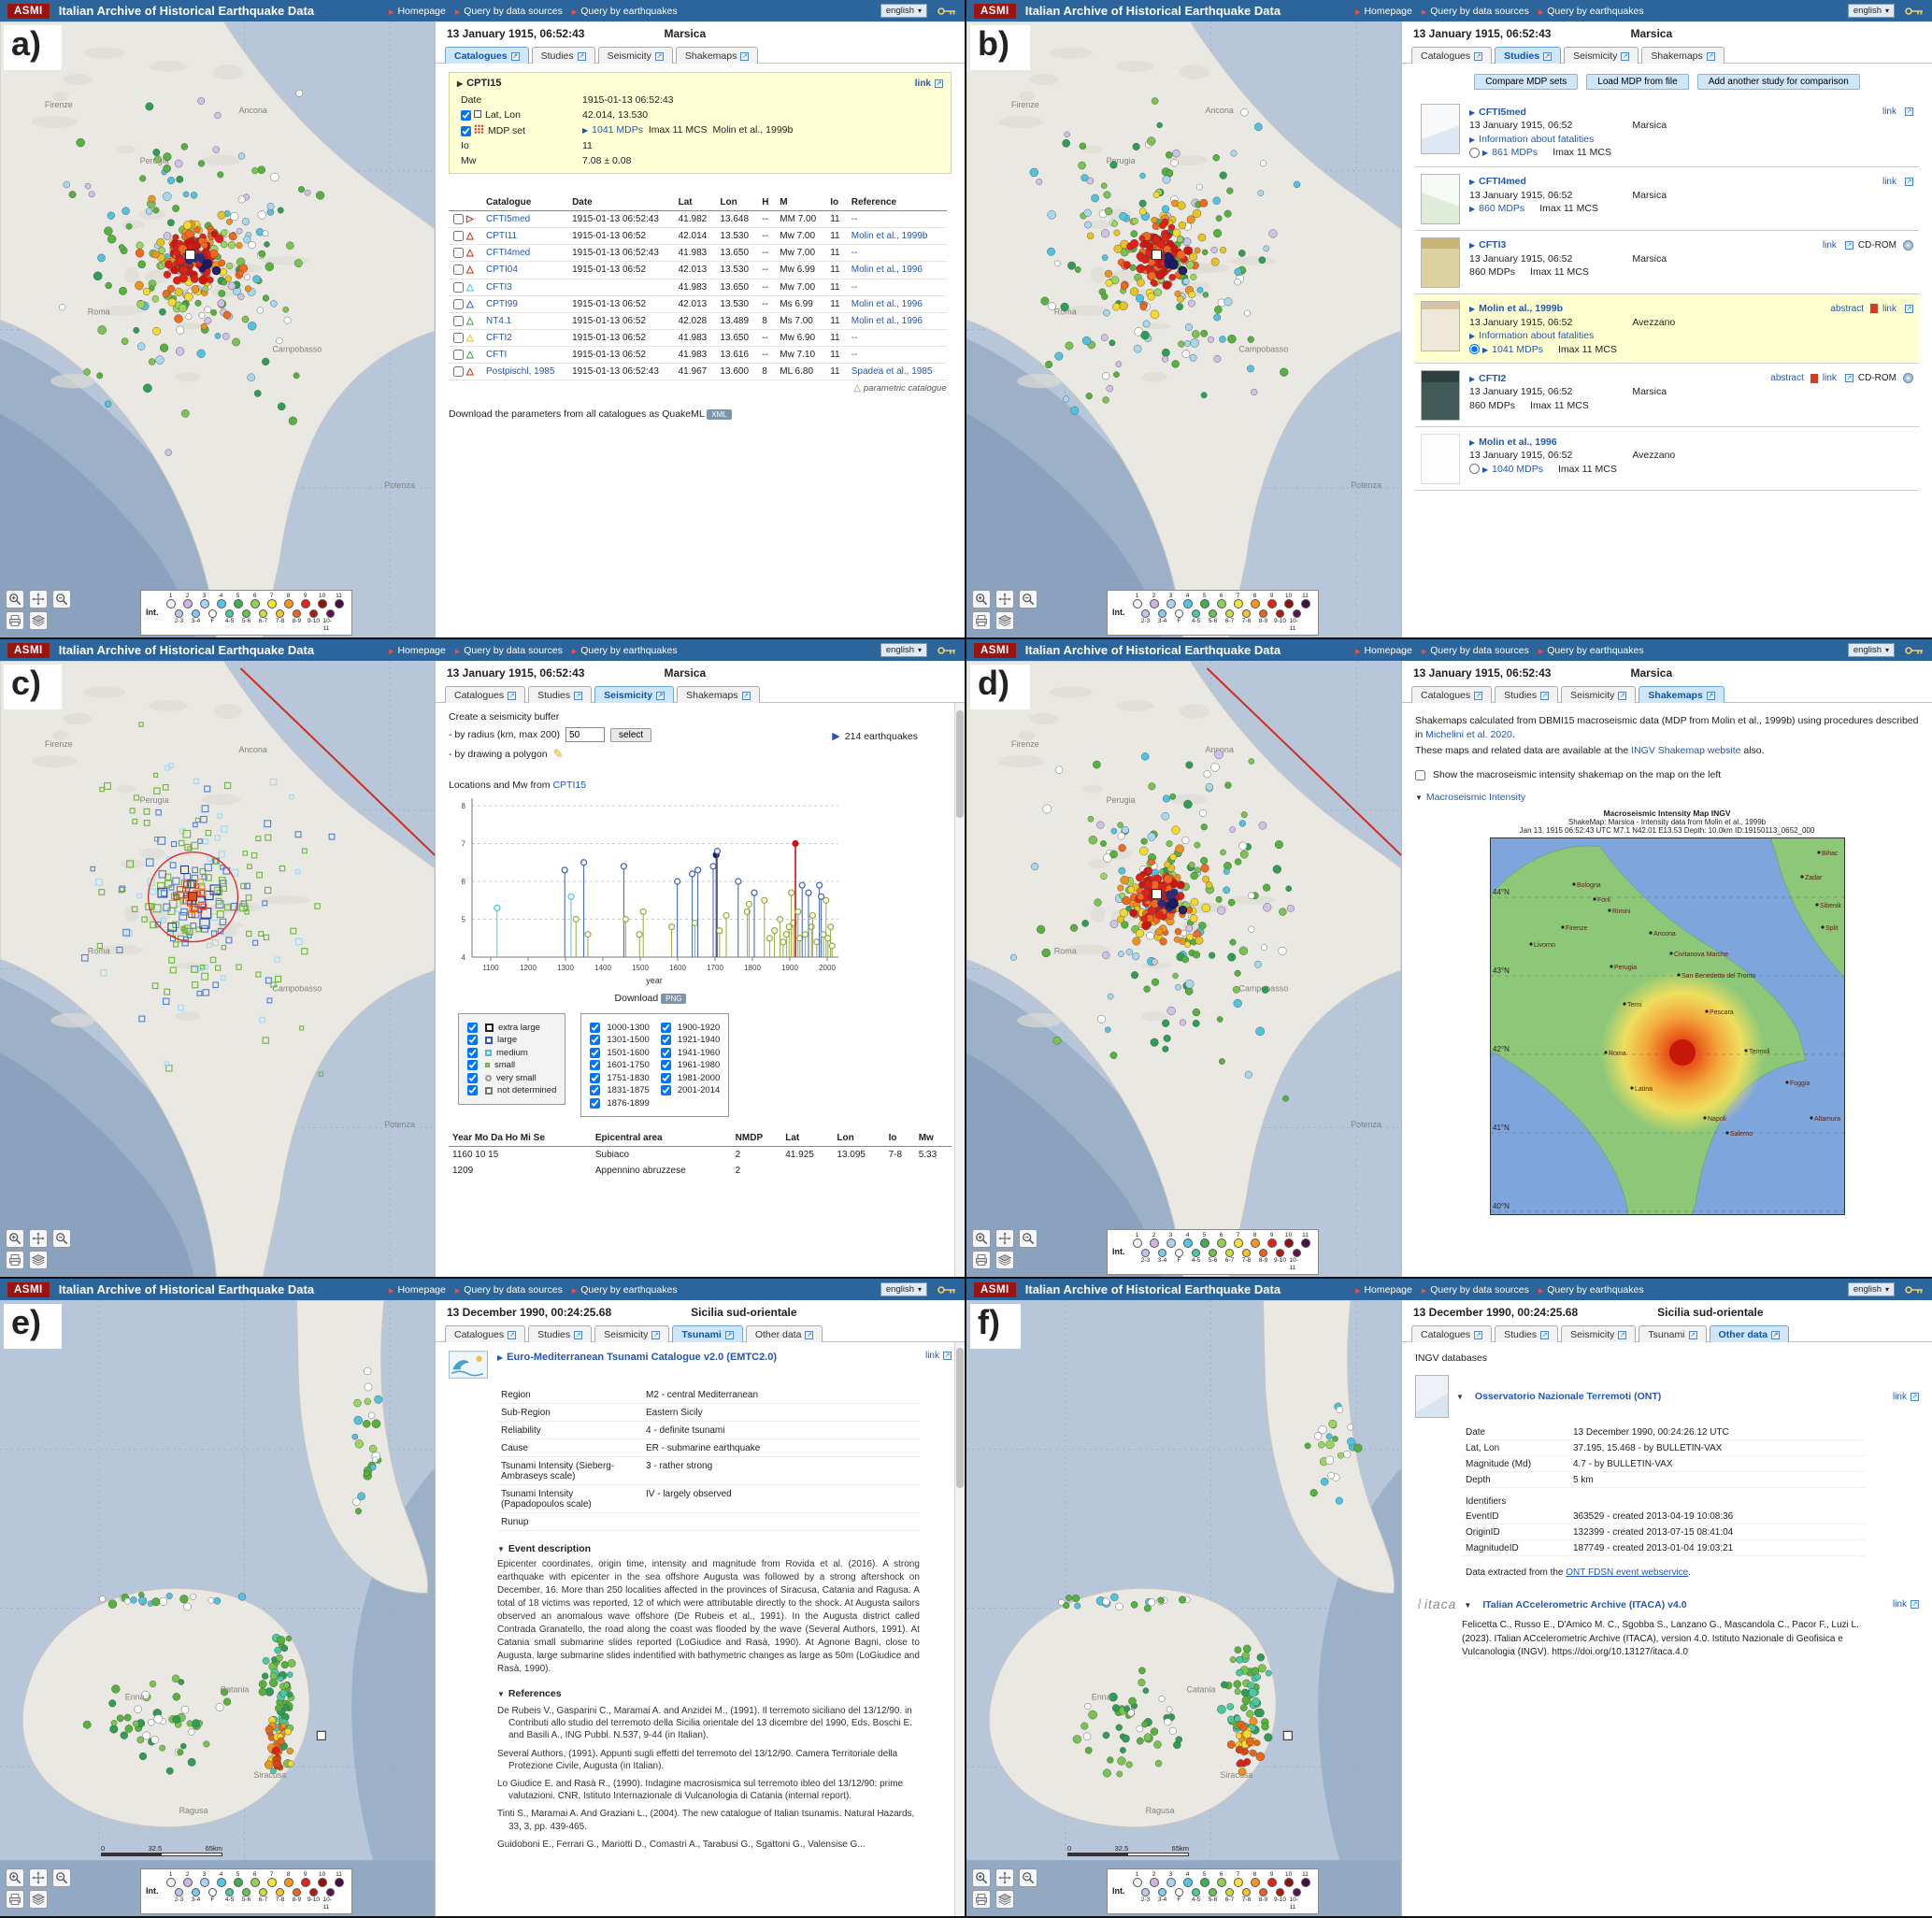  Describe the element at coordinates (896, 220) in the screenshot. I see `reference-link: --` at that location.